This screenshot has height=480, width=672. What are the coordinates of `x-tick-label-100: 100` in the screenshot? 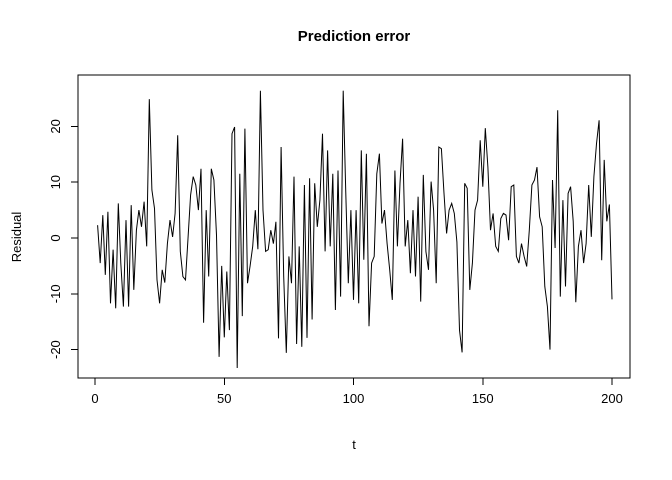 It's located at (354, 398).